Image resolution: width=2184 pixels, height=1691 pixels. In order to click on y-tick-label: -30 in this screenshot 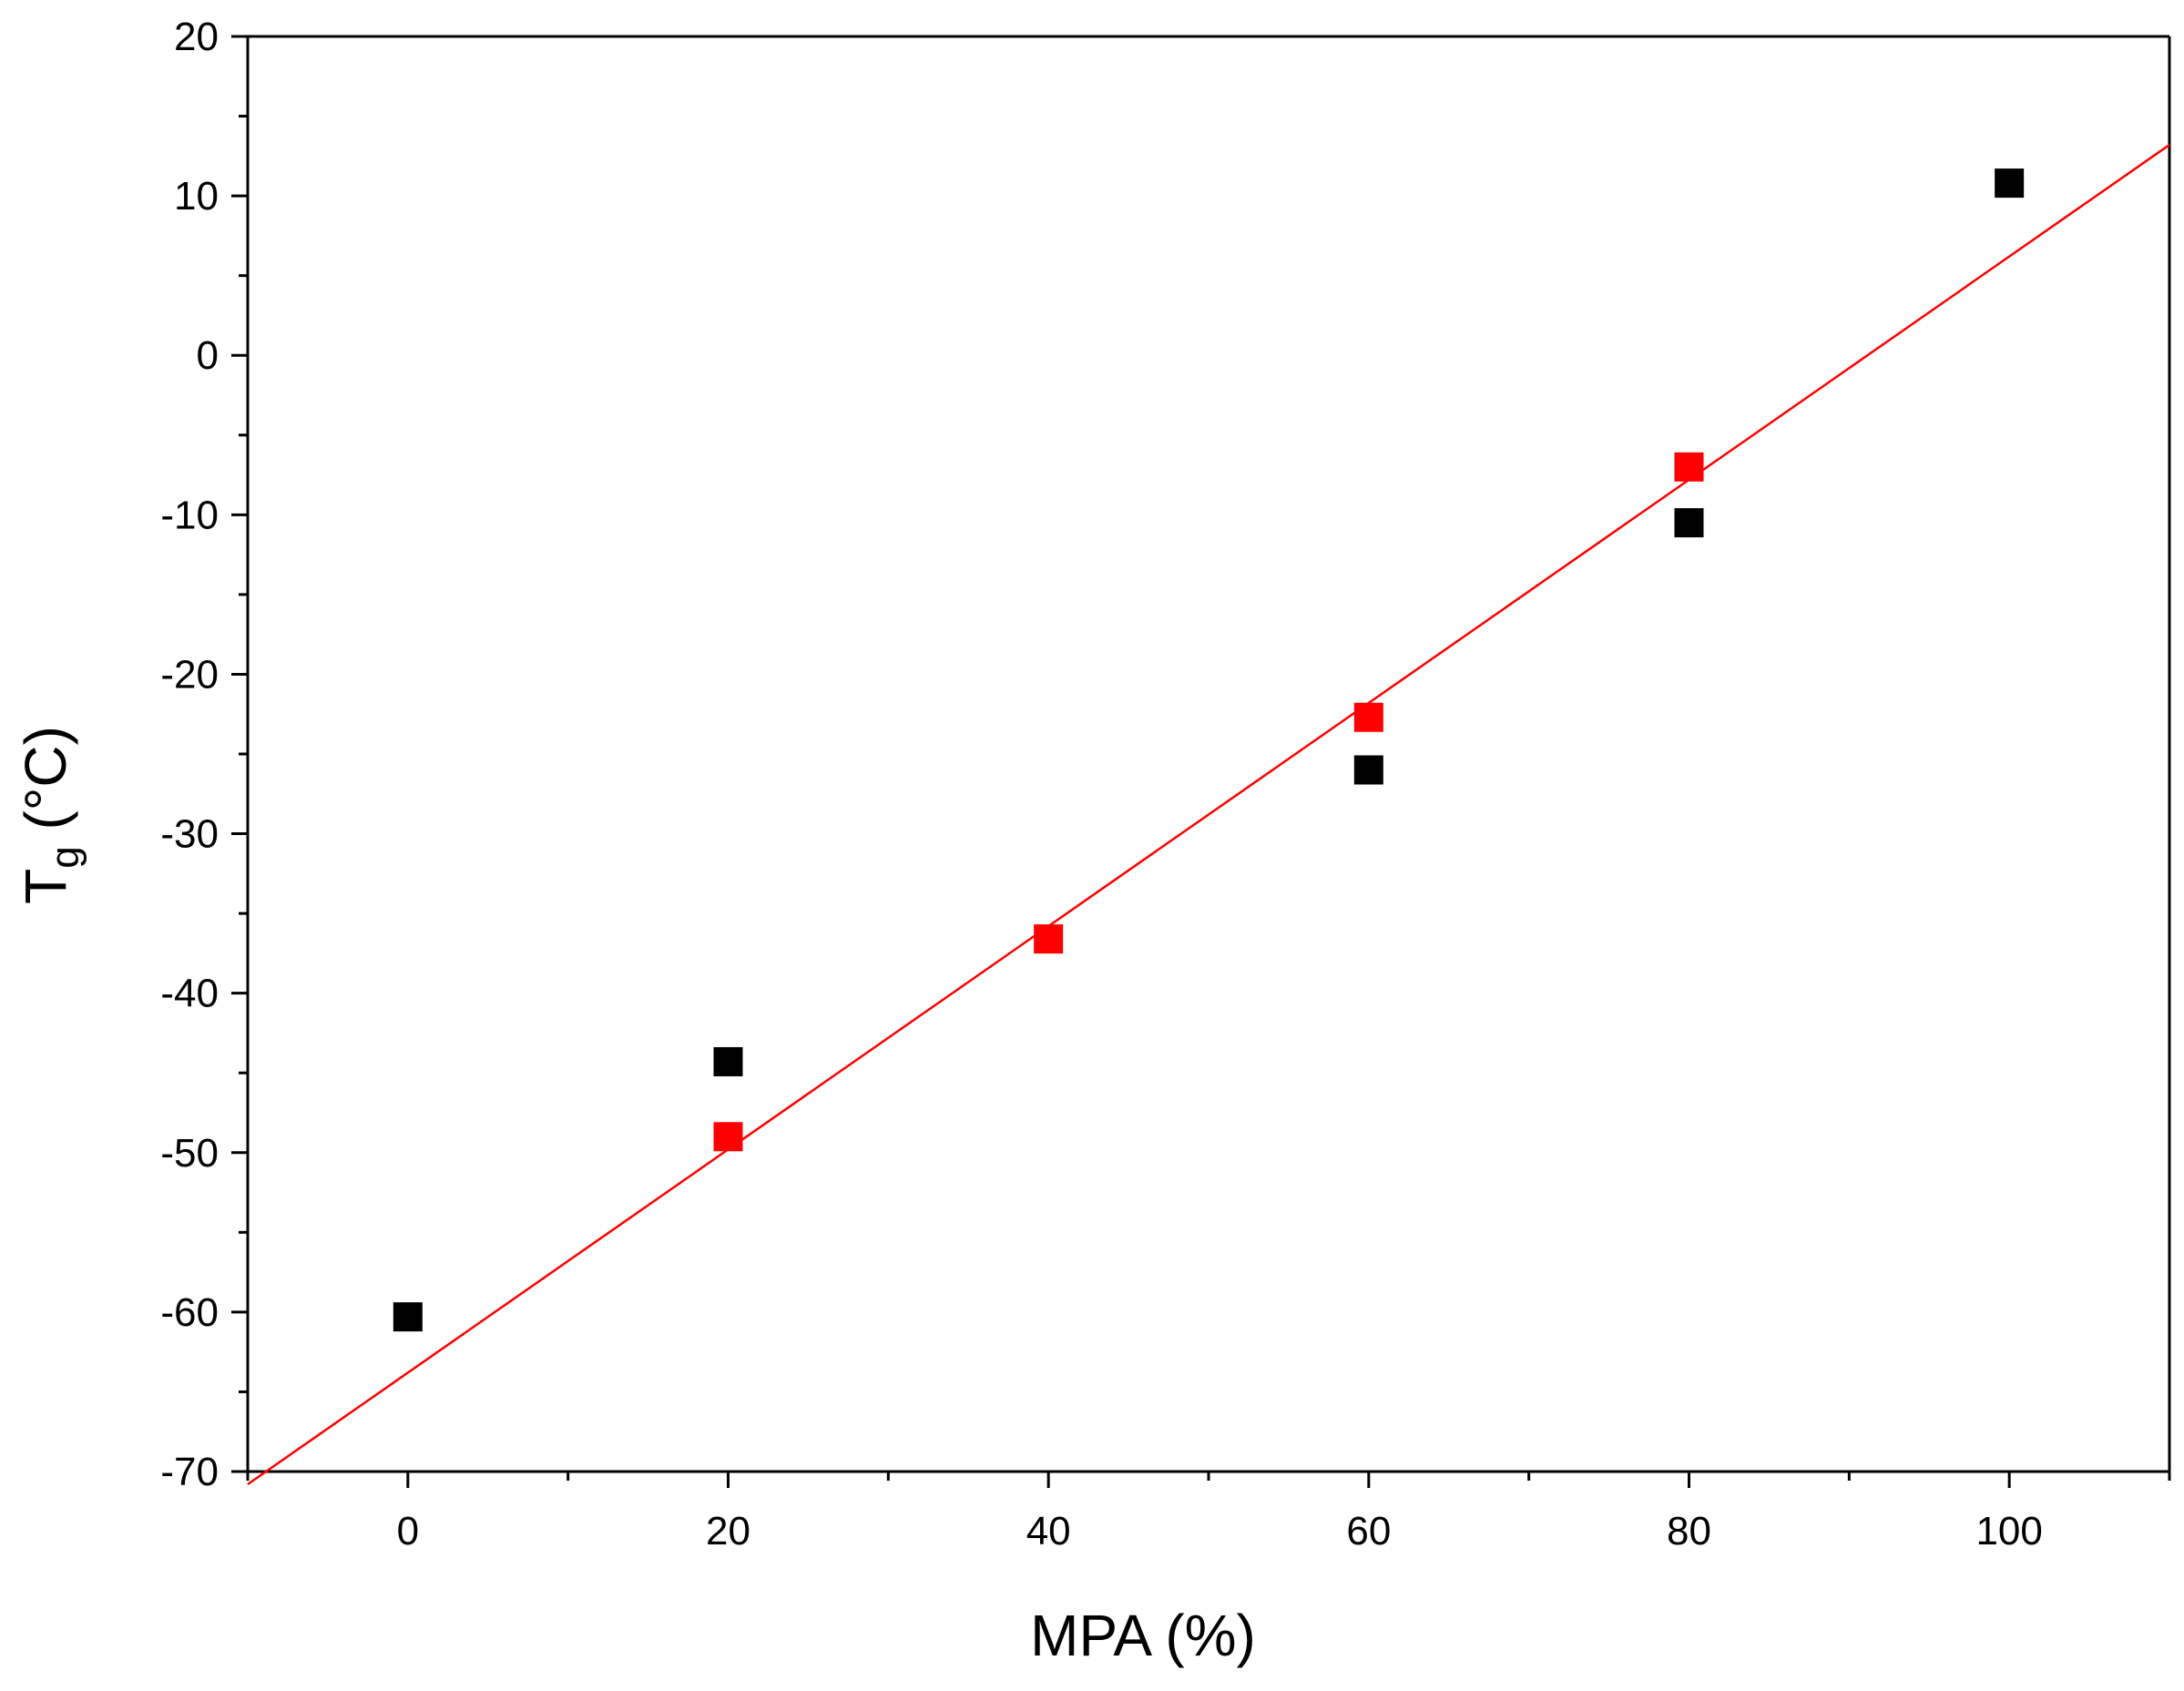, I will do `click(190, 834)`.